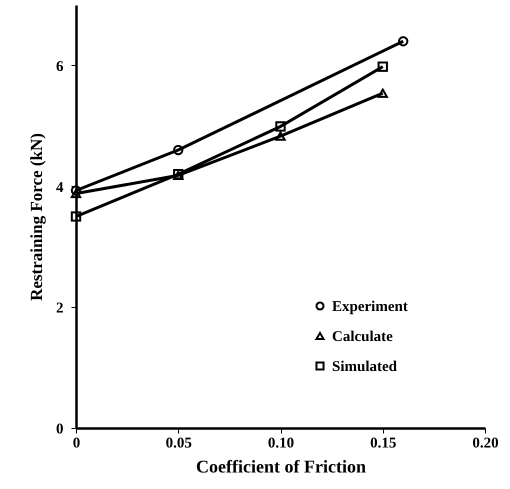 Image resolution: width=510 pixels, height=489 pixels. Describe the element at coordinates (179, 444) in the screenshot. I see `x-tick-label: 0.05` at that location.